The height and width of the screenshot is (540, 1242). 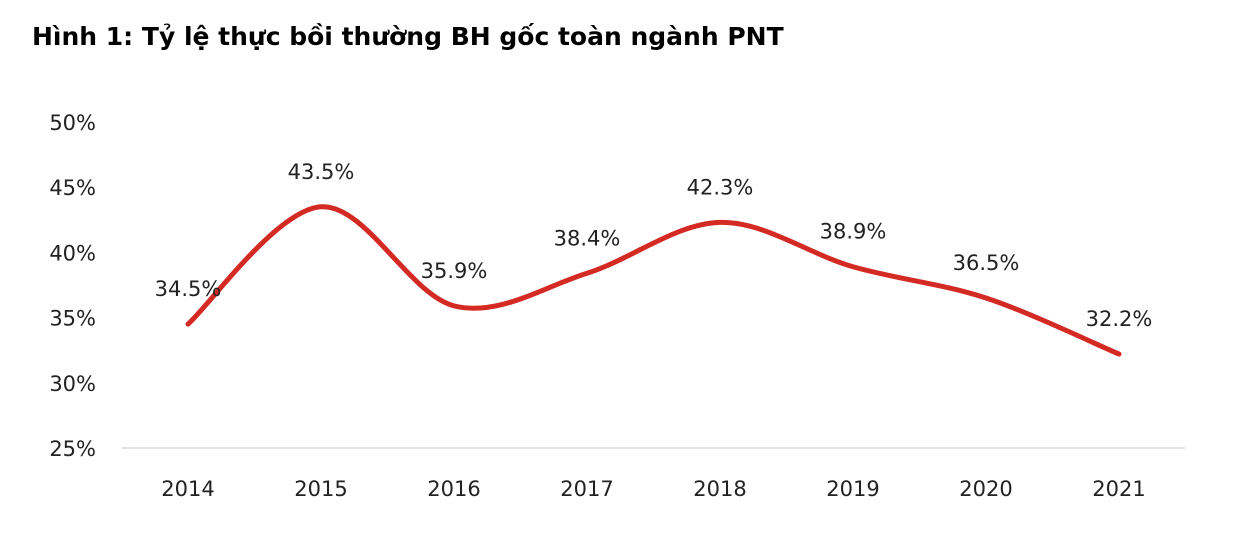 What do you see at coordinates (719, 489) in the screenshot?
I see `x-tick-label: 2018` at bounding box center [719, 489].